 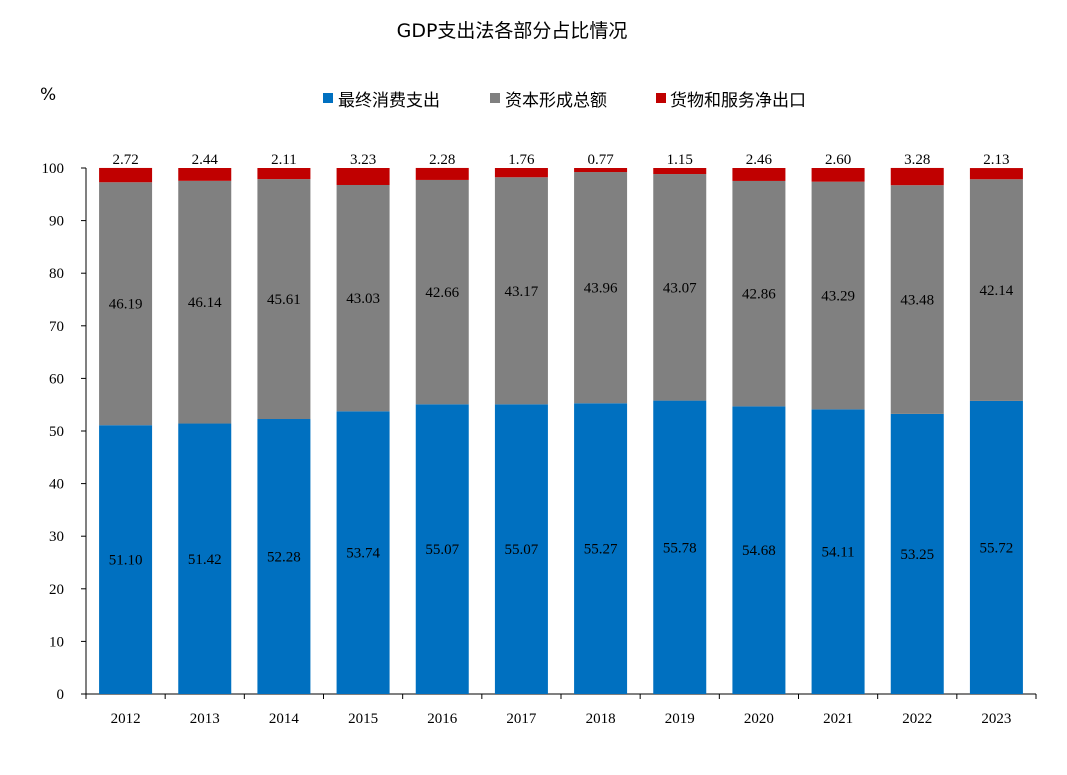 What do you see at coordinates (61, 695) in the screenshot?
I see `y-tick-label: 0` at bounding box center [61, 695].